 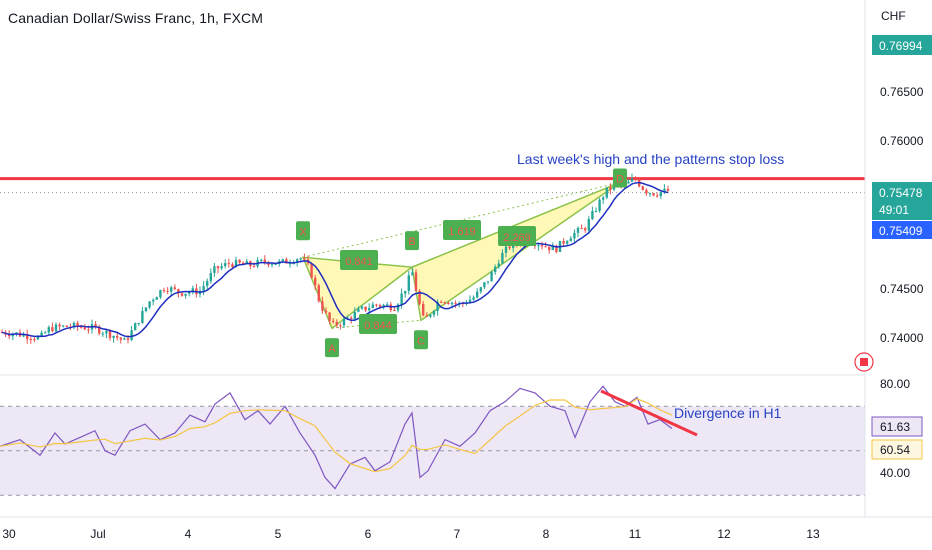 I want to click on price-tag-ma, so click(x=902, y=230).